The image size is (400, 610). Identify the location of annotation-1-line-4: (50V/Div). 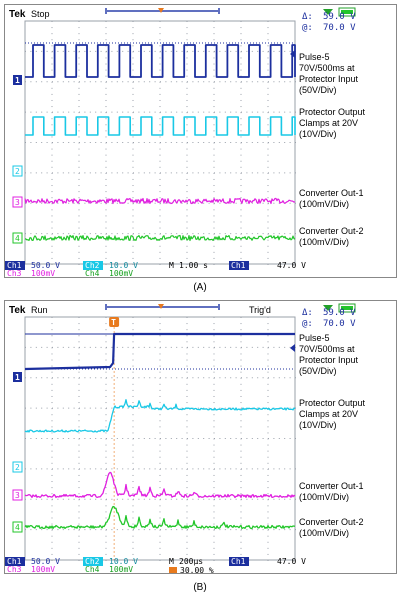
(318, 371).